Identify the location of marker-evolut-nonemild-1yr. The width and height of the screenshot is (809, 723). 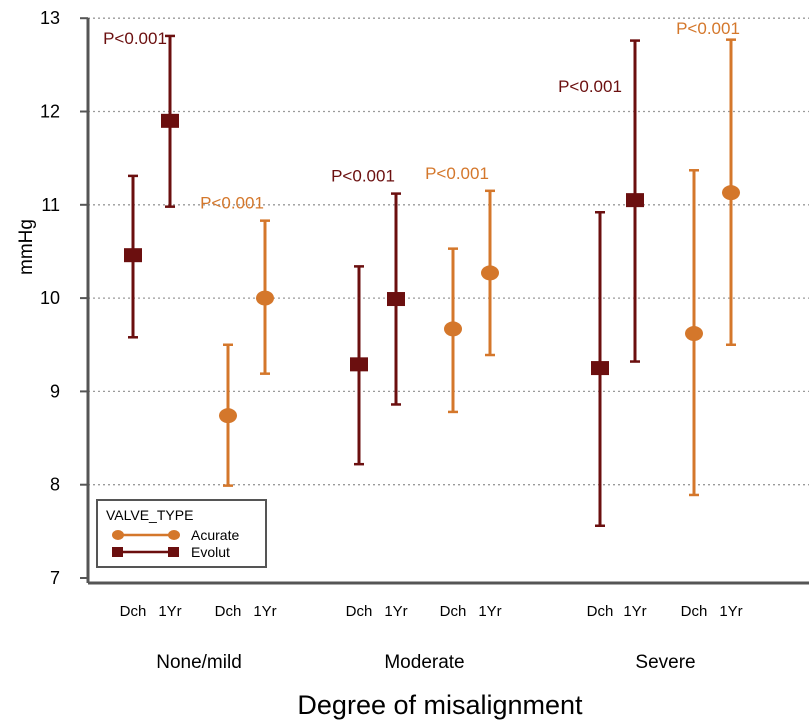
(170, 120).